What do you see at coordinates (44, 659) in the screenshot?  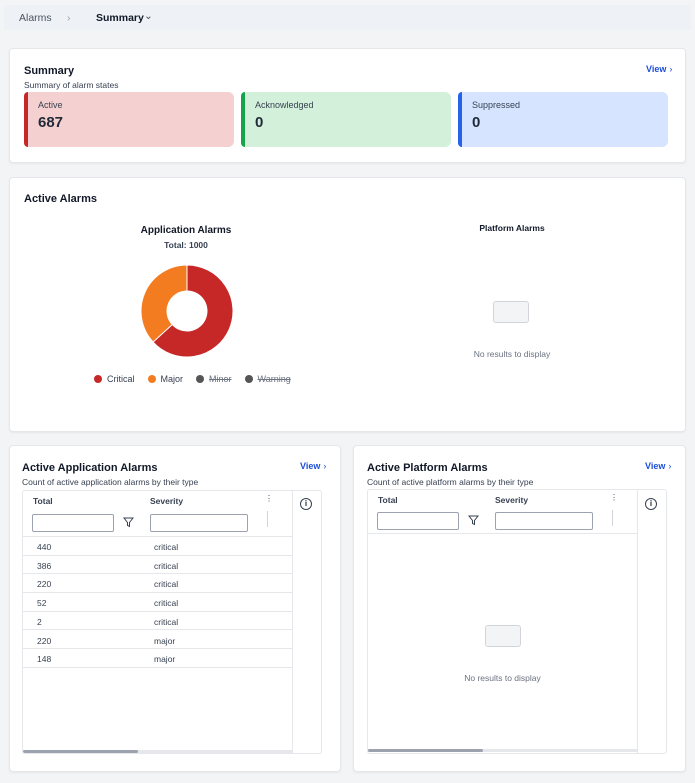 I see `cell-total: 148` at bounding box center [44, 659].